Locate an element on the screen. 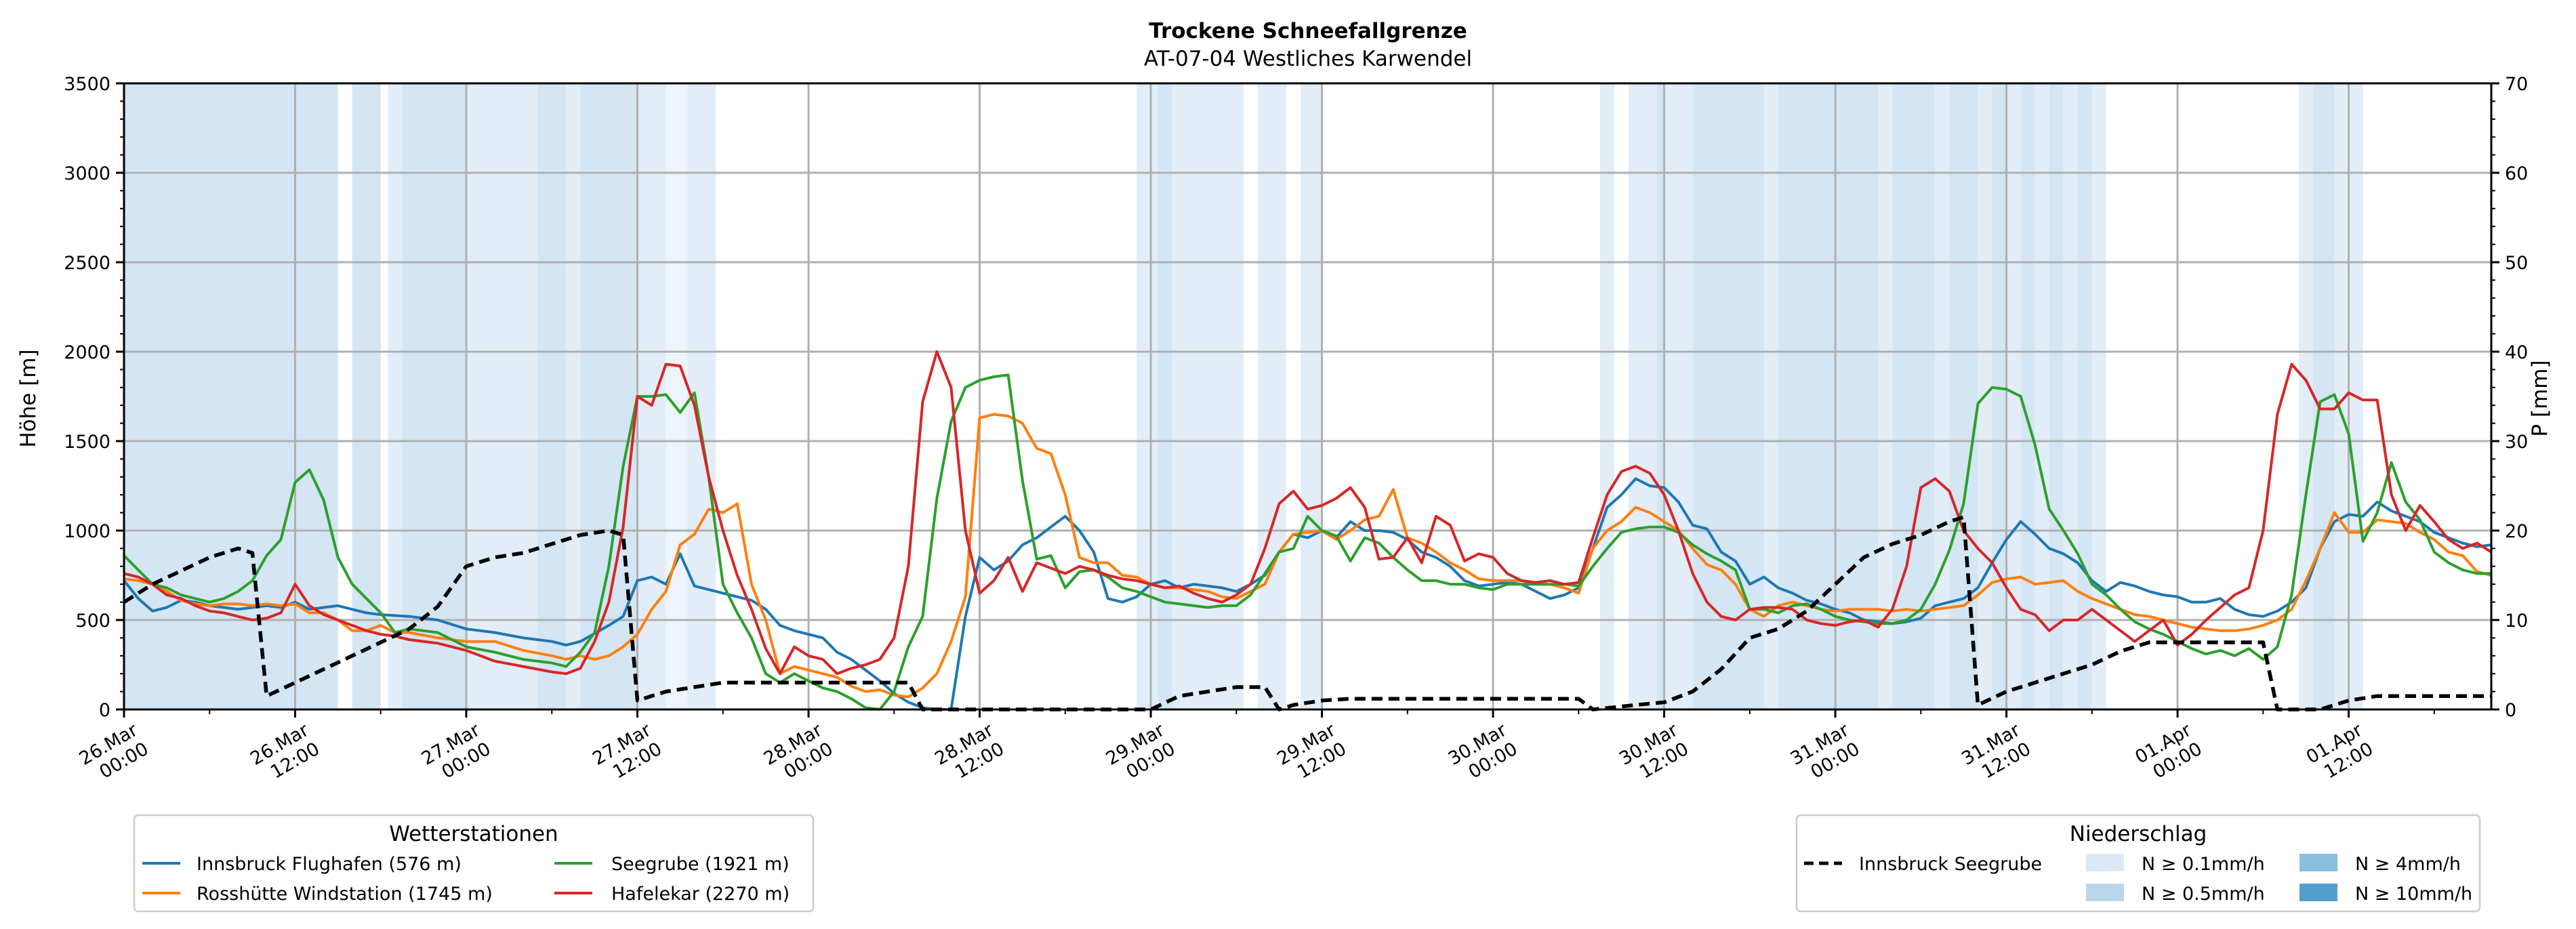  legend-swatch-n4 is located at coordinates (2318, 862).